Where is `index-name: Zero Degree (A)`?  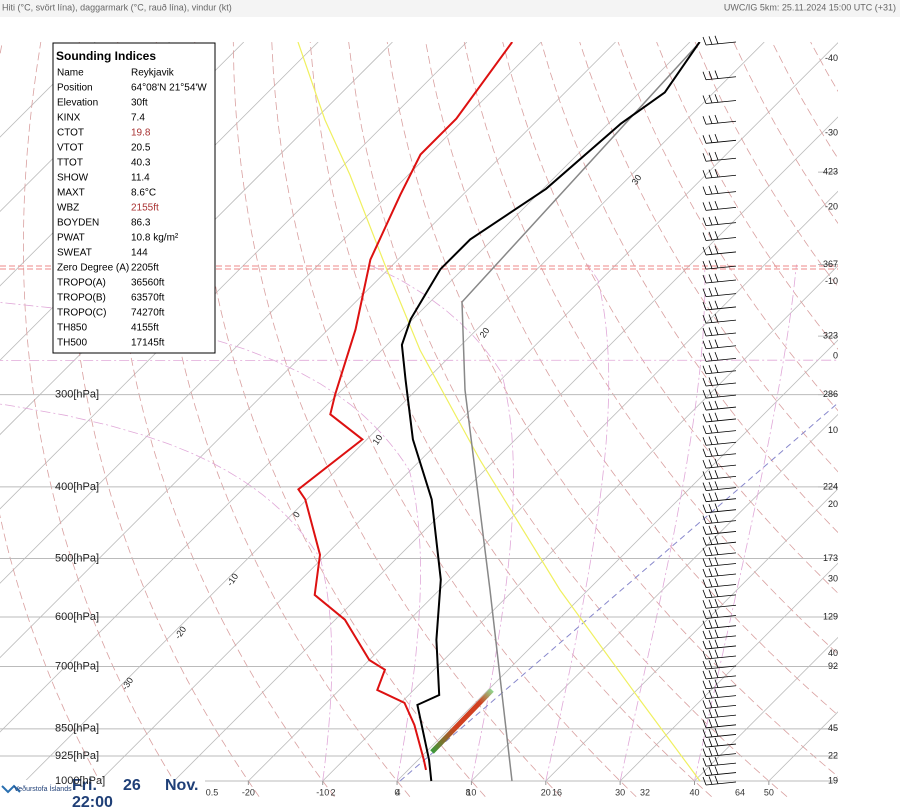 index-name: Zero Degree (A) is located at coordinates (93, 268).